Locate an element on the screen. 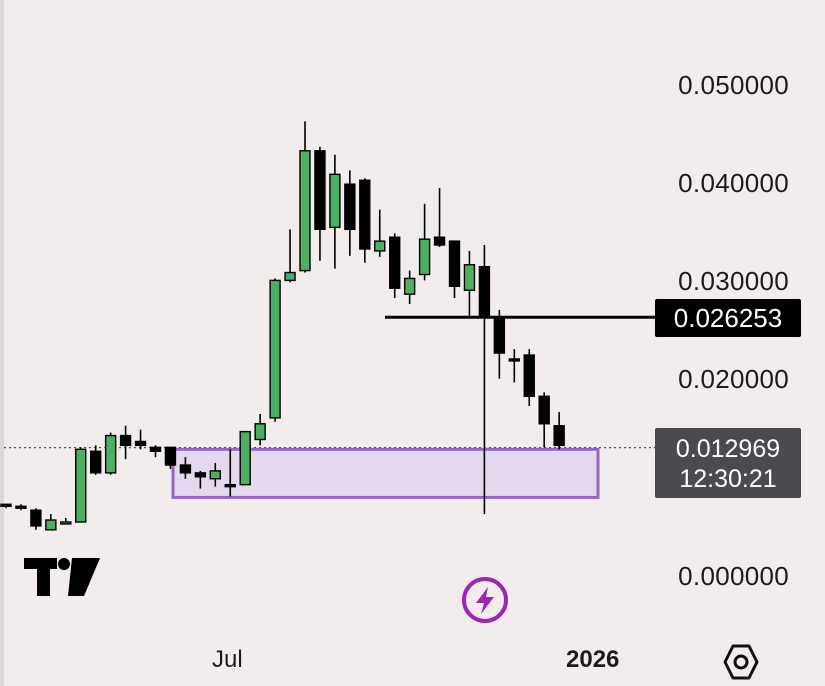  y-tick-label: 0.020000 is located at coordinates (733, 379).